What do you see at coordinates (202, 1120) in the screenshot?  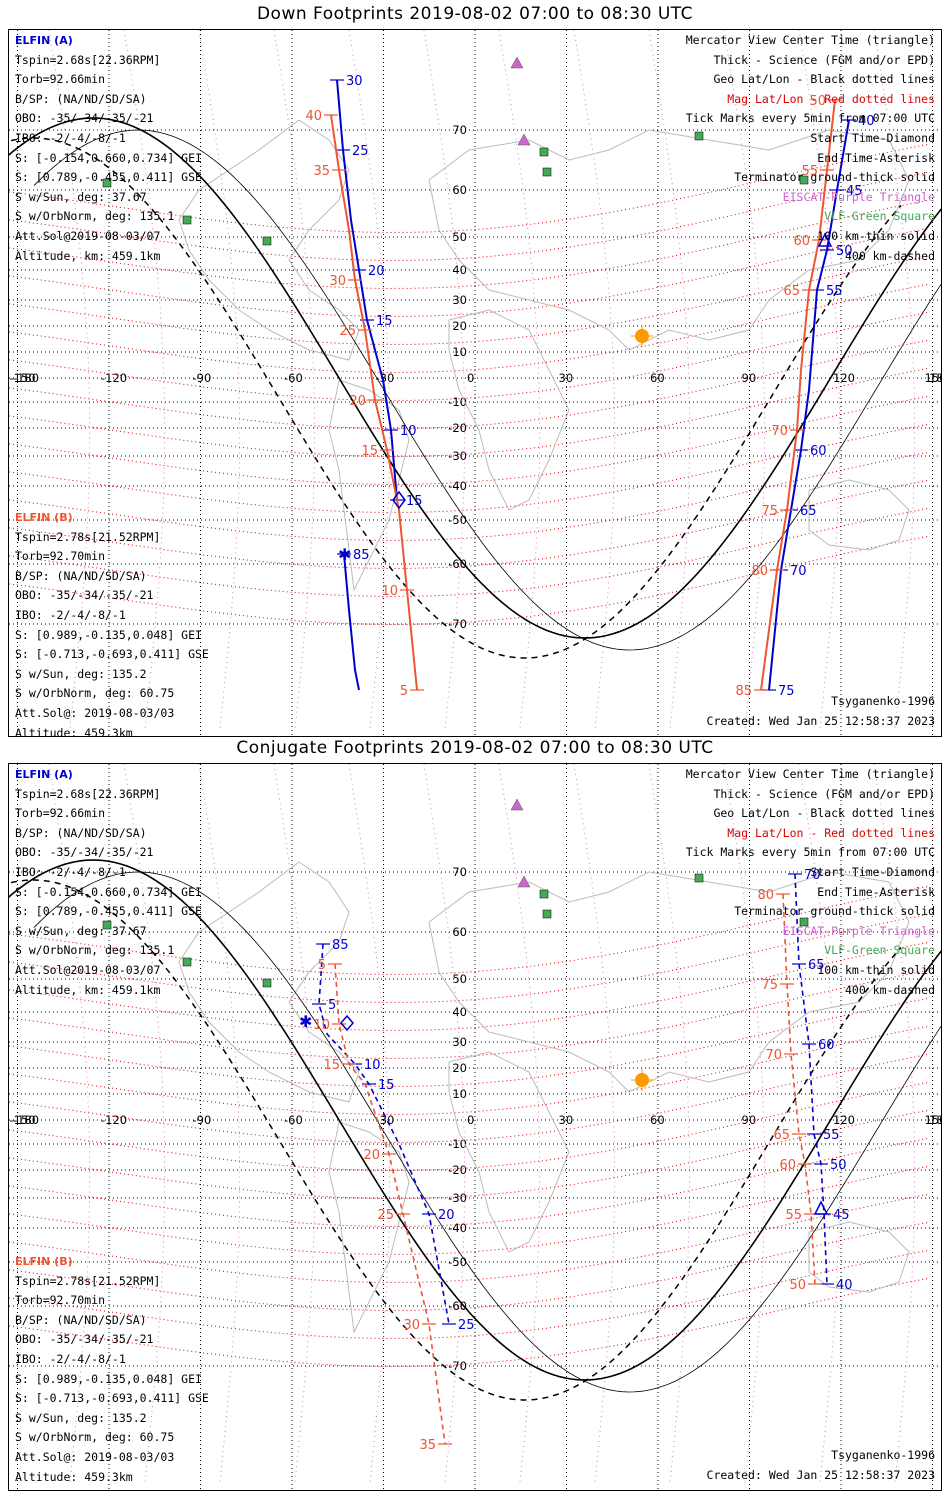 I see `lon-label: -90` at bounding box center [202, 1120].